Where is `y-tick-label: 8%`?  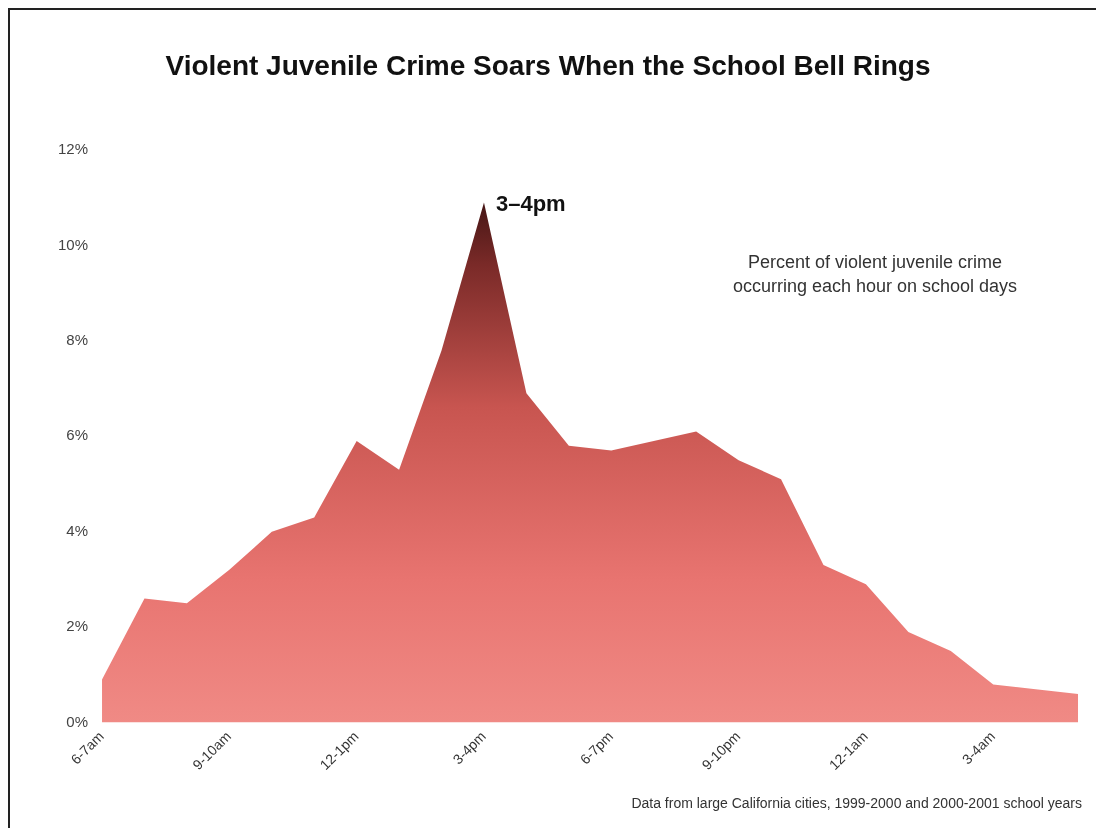 y-tick-label: 8% is located at coordinates (77, 339).